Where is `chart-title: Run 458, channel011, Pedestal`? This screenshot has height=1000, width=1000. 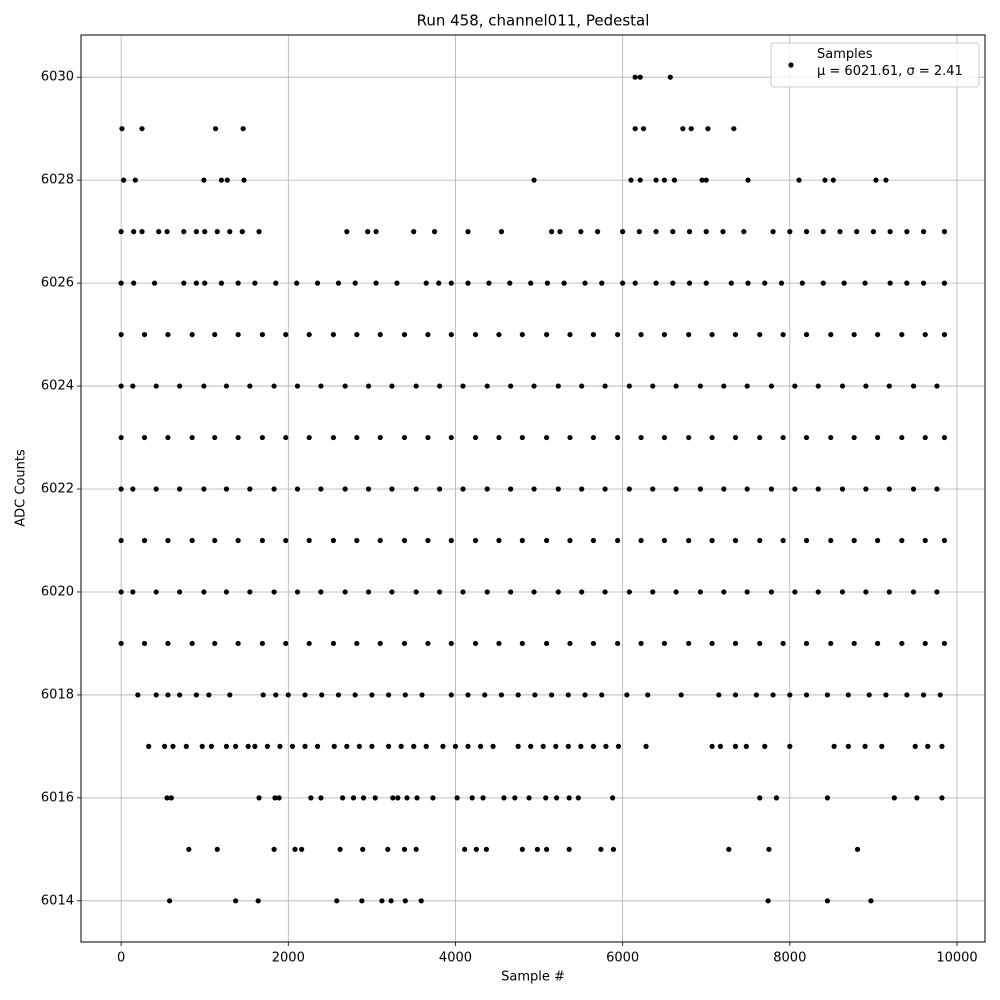
chart-title: Run 458, channel011, Pedestal is located at coordinates (533, 21).